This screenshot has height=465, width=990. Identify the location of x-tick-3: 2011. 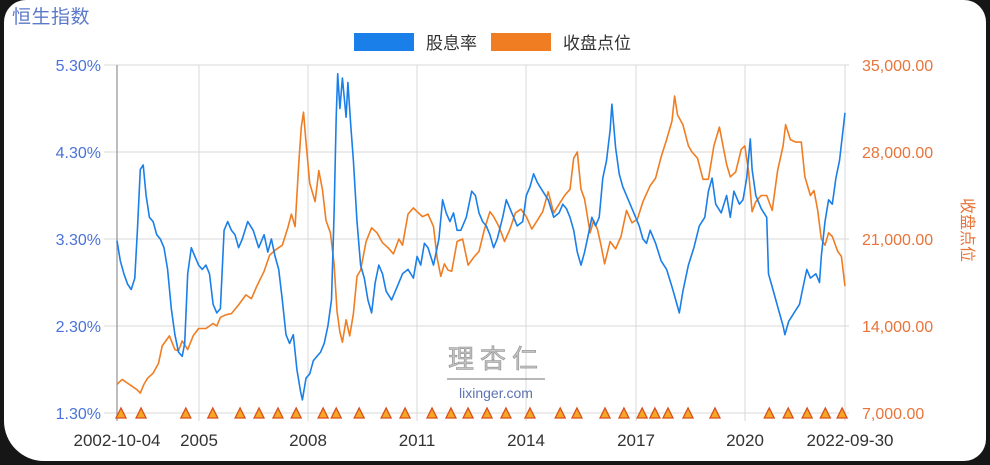
(417, 440).